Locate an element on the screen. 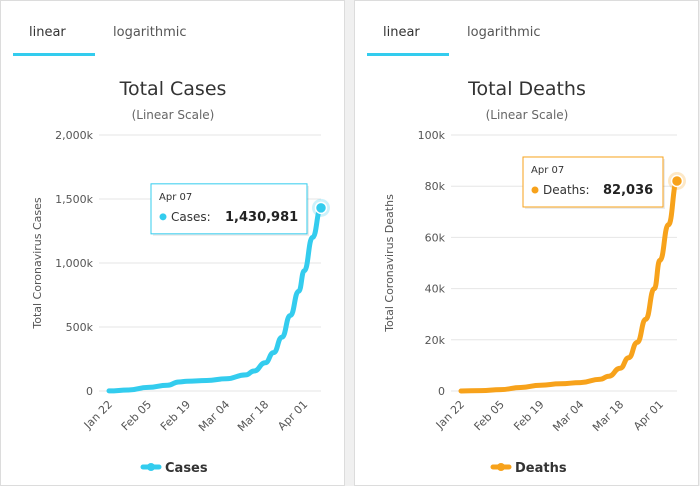 This screenshot has height=486, width=700. y-tick-label: 60k is located at coordinates (435, 237).